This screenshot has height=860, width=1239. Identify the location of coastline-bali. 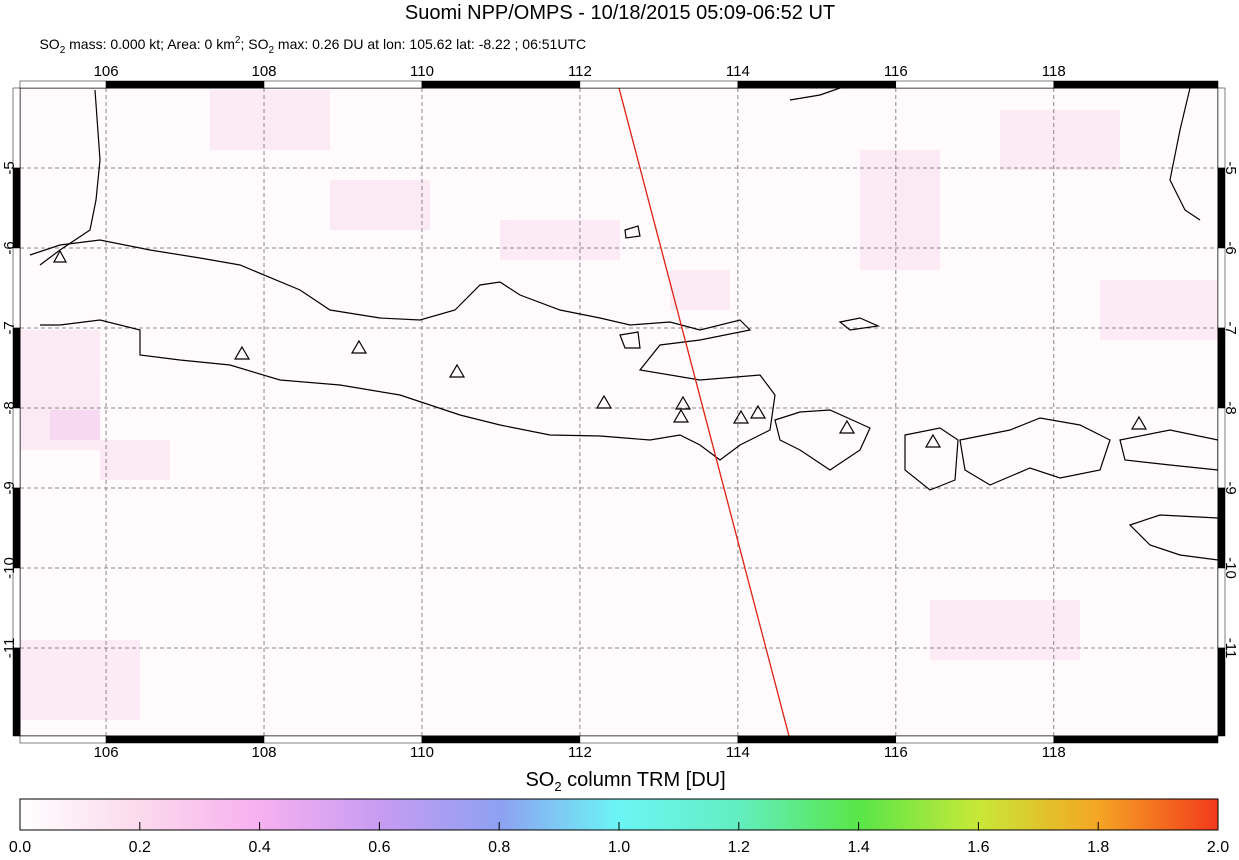
(822, 440).